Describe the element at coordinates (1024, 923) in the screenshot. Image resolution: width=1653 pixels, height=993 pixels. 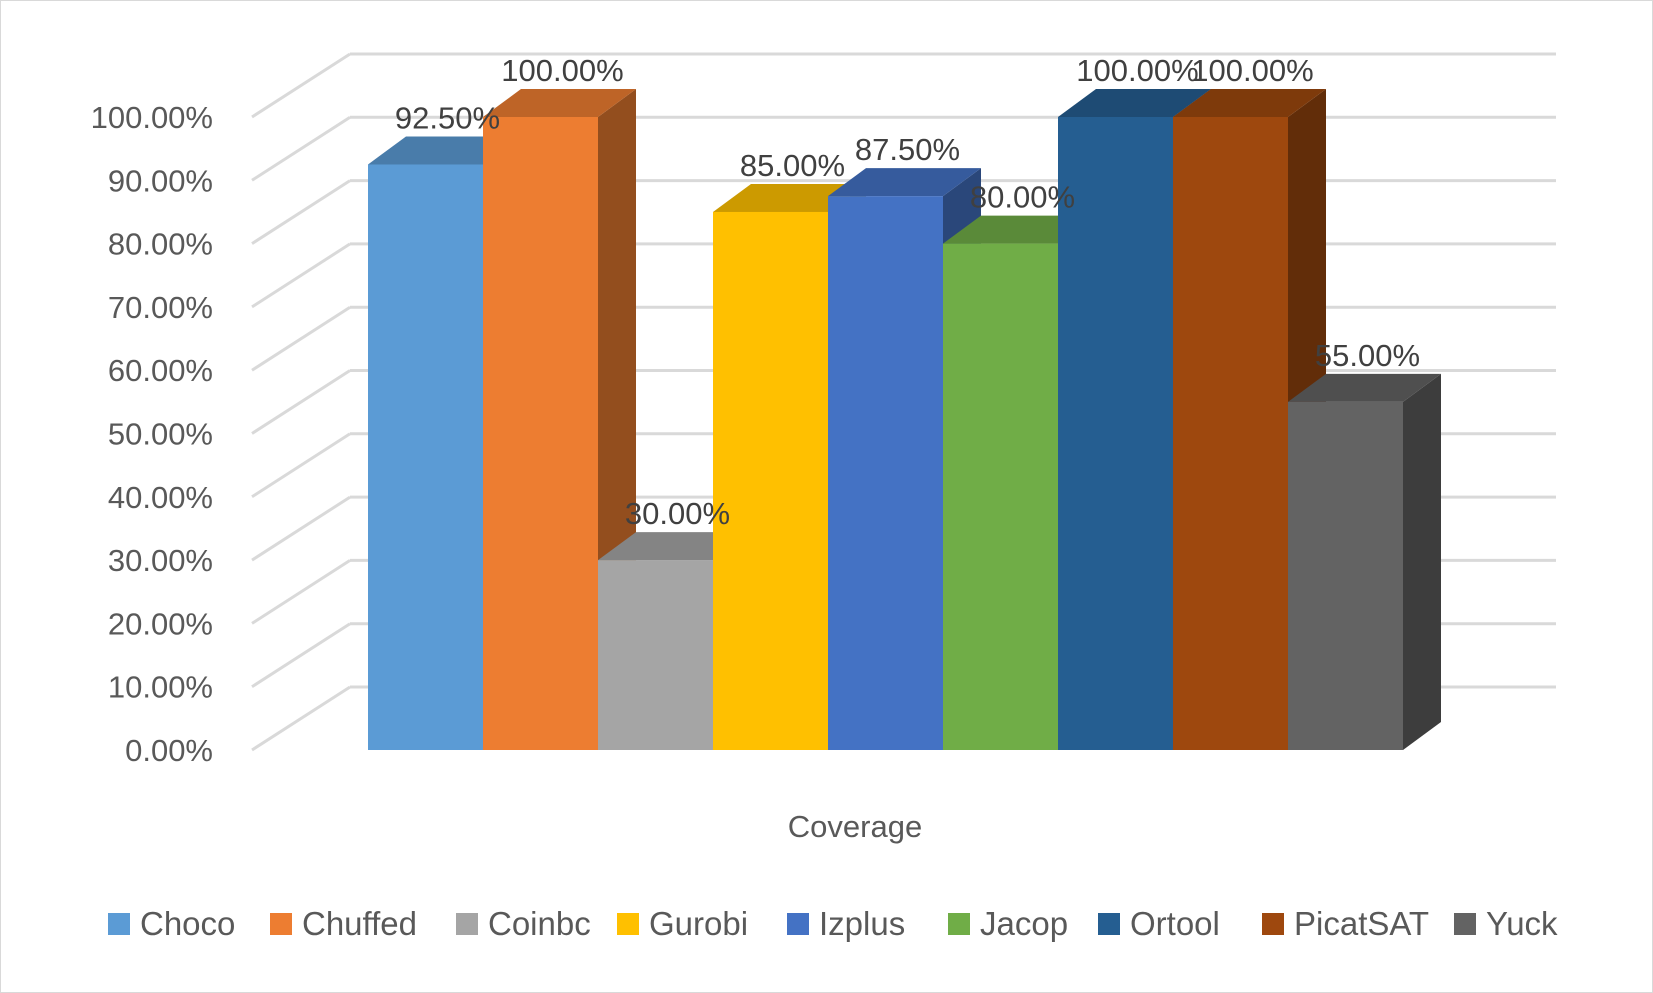
I see `legend-label: Jacop` at that location.